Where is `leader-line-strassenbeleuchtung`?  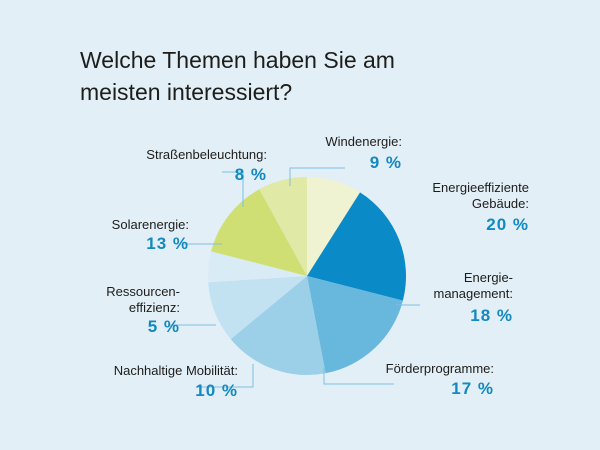 leader-line-strassenbeleuchtung is located at coordinates (233, 189).